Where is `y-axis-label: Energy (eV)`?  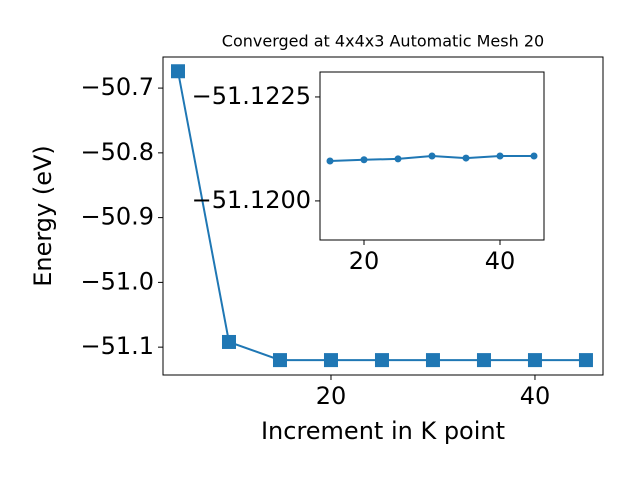 y-axis-label: Energy (eV) is located at coordinates (43, 216).